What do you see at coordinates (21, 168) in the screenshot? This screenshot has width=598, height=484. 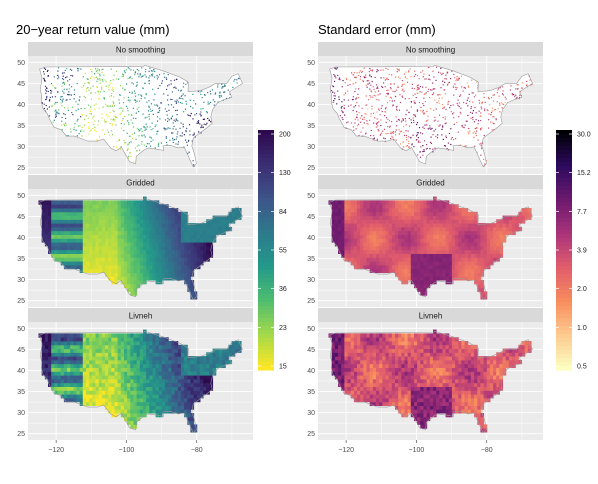 I see `left-y-tick-0-5: 25` at bounding box center [21, 168].